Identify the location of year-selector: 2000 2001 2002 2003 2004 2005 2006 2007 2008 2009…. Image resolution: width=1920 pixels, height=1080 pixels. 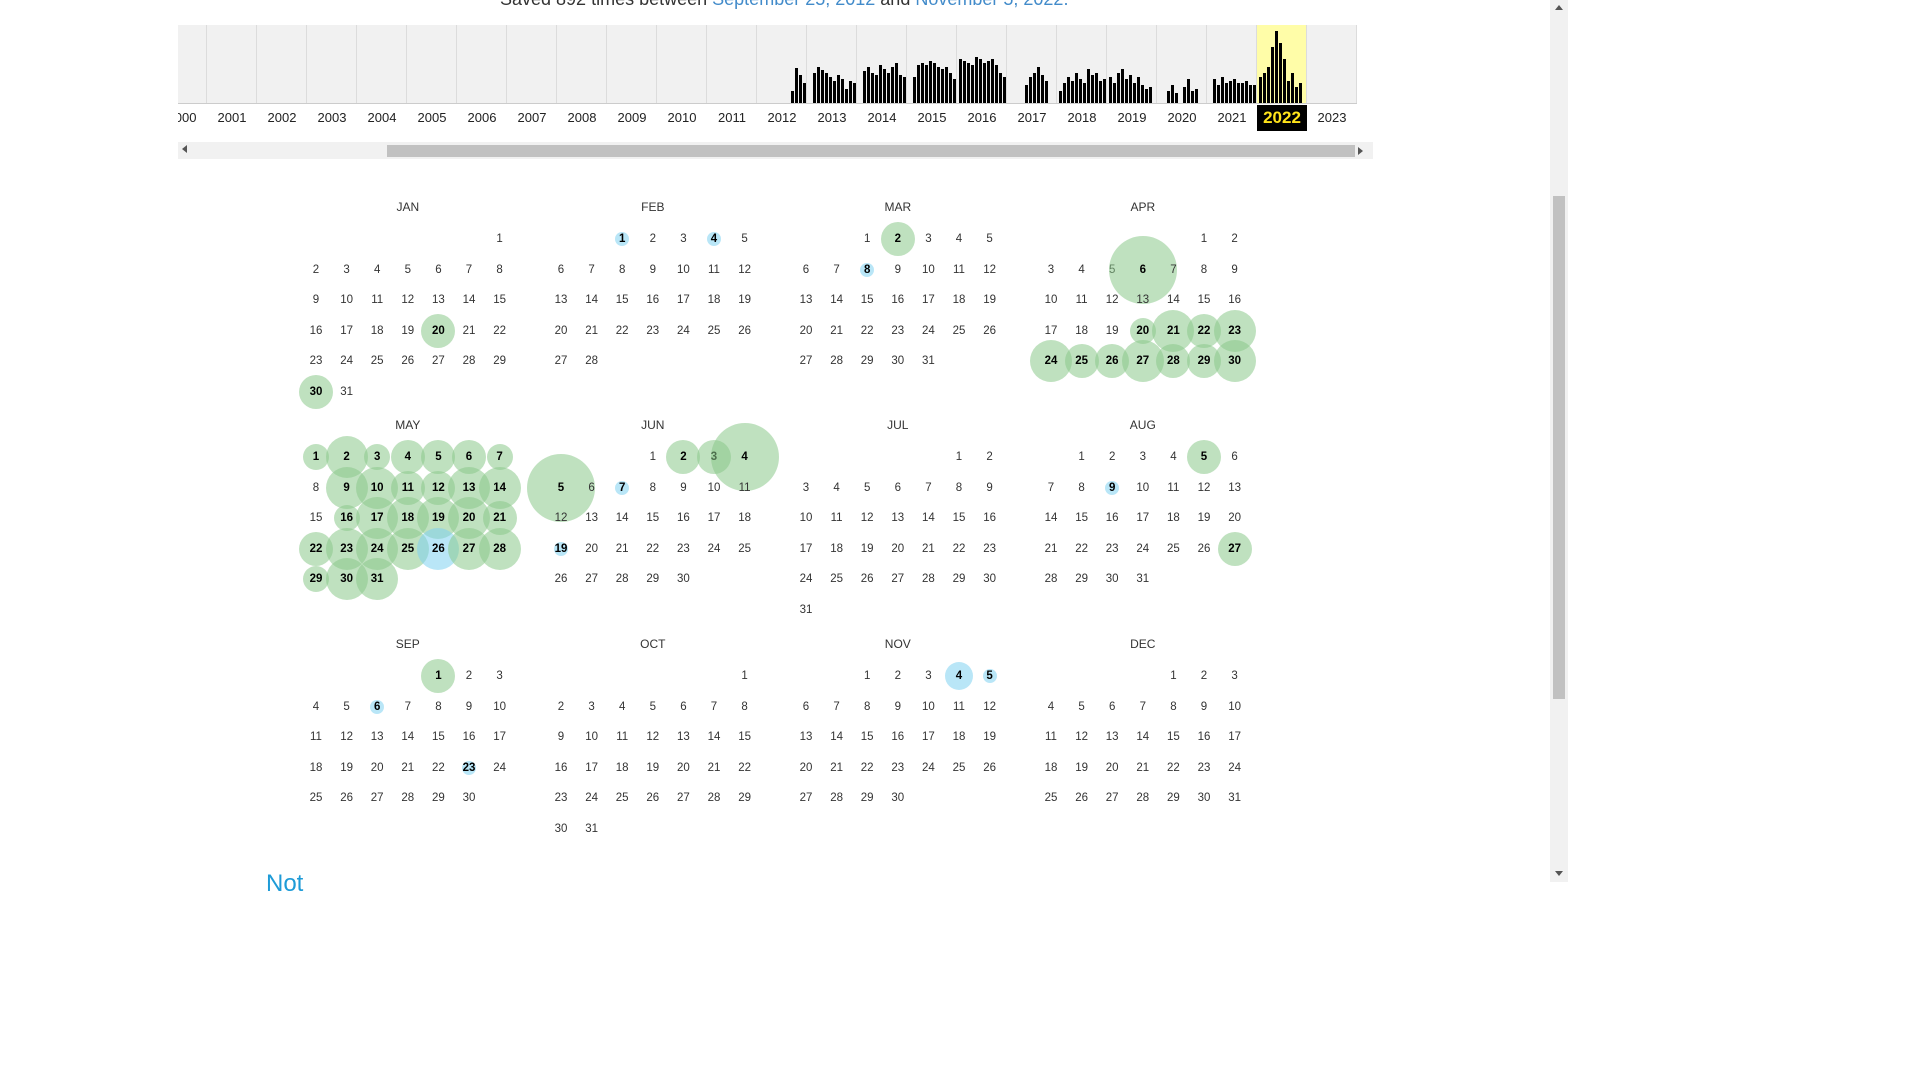
(767, 118).